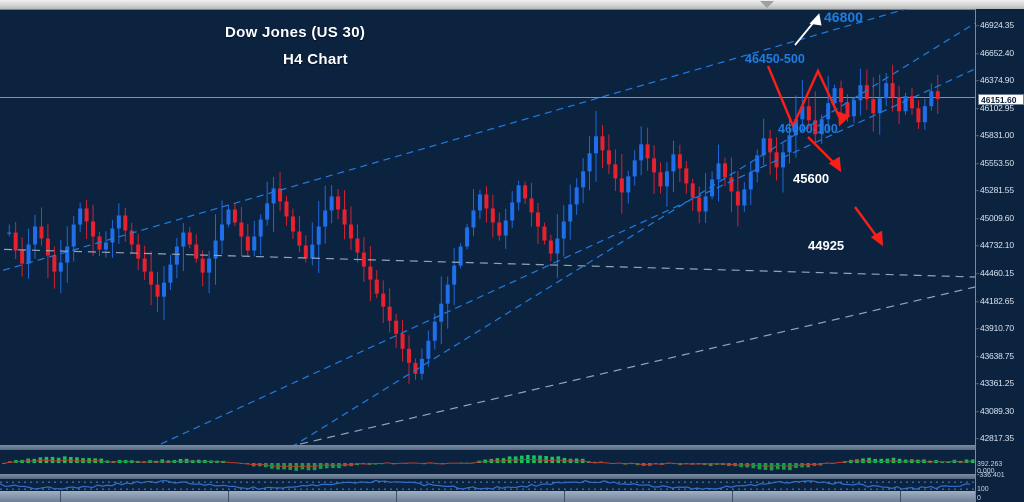  What do you see at coordinates (986, 471) in the screenshot?
I see `macd-zero-label: 0.000` at bounding box center [986, 471].